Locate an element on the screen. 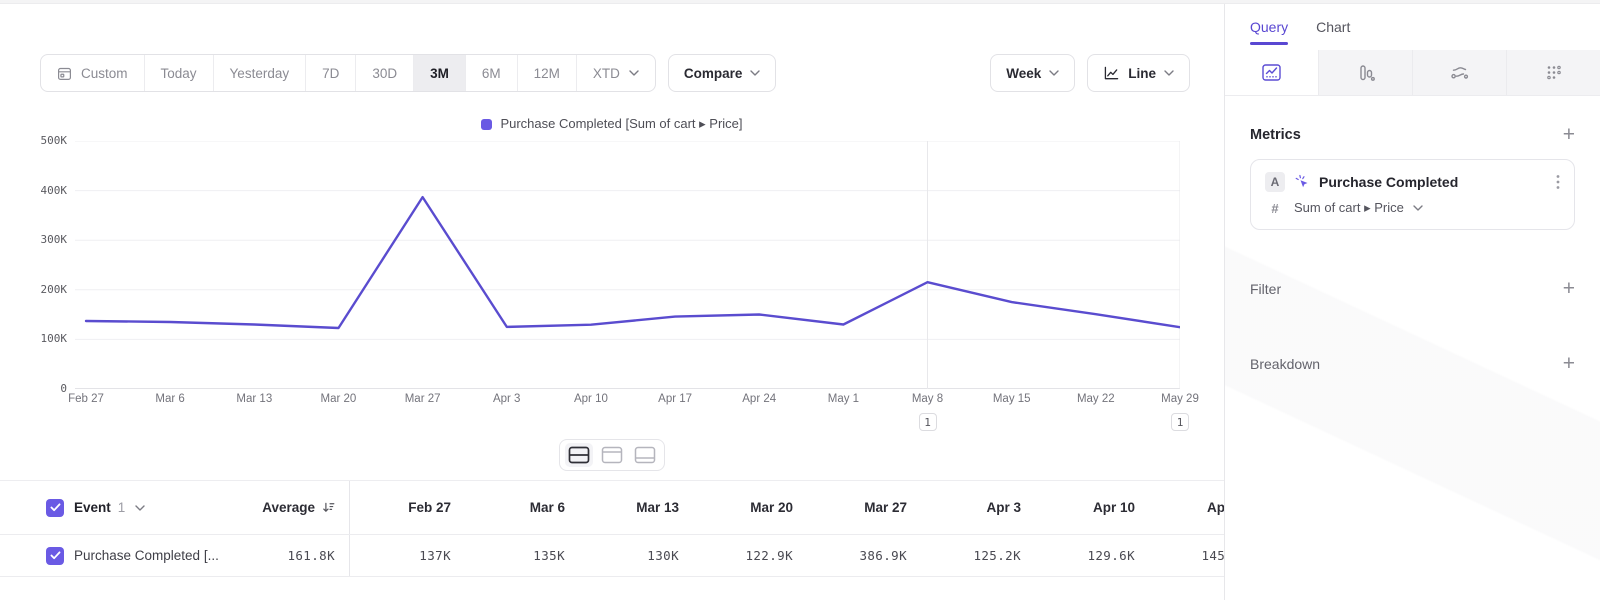 This screenshot has height=600, width=1600. line-chart-icon is located at coordinates (1111, 72).